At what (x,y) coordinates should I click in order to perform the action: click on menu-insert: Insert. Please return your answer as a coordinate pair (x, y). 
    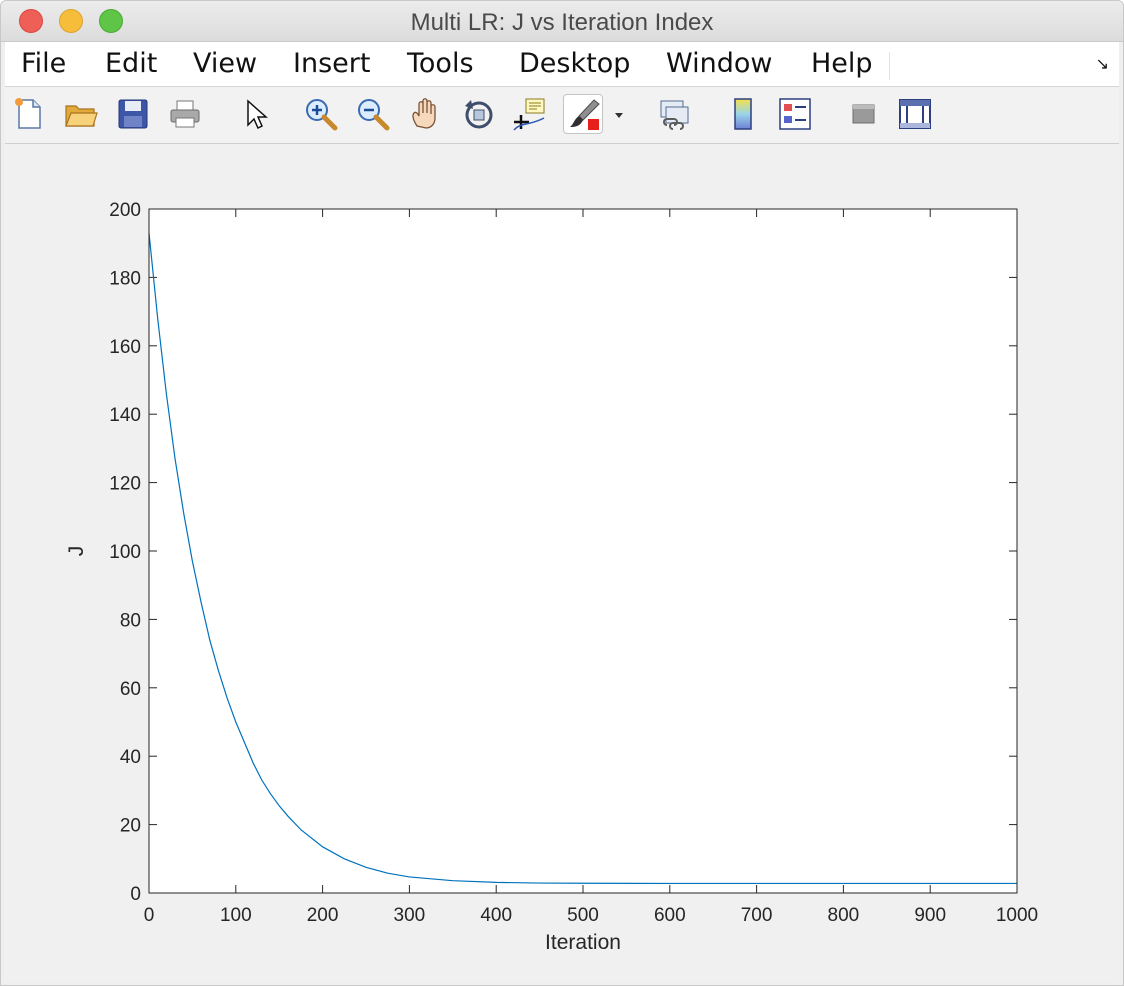
    Looking at the image, I should click on (332, 63).